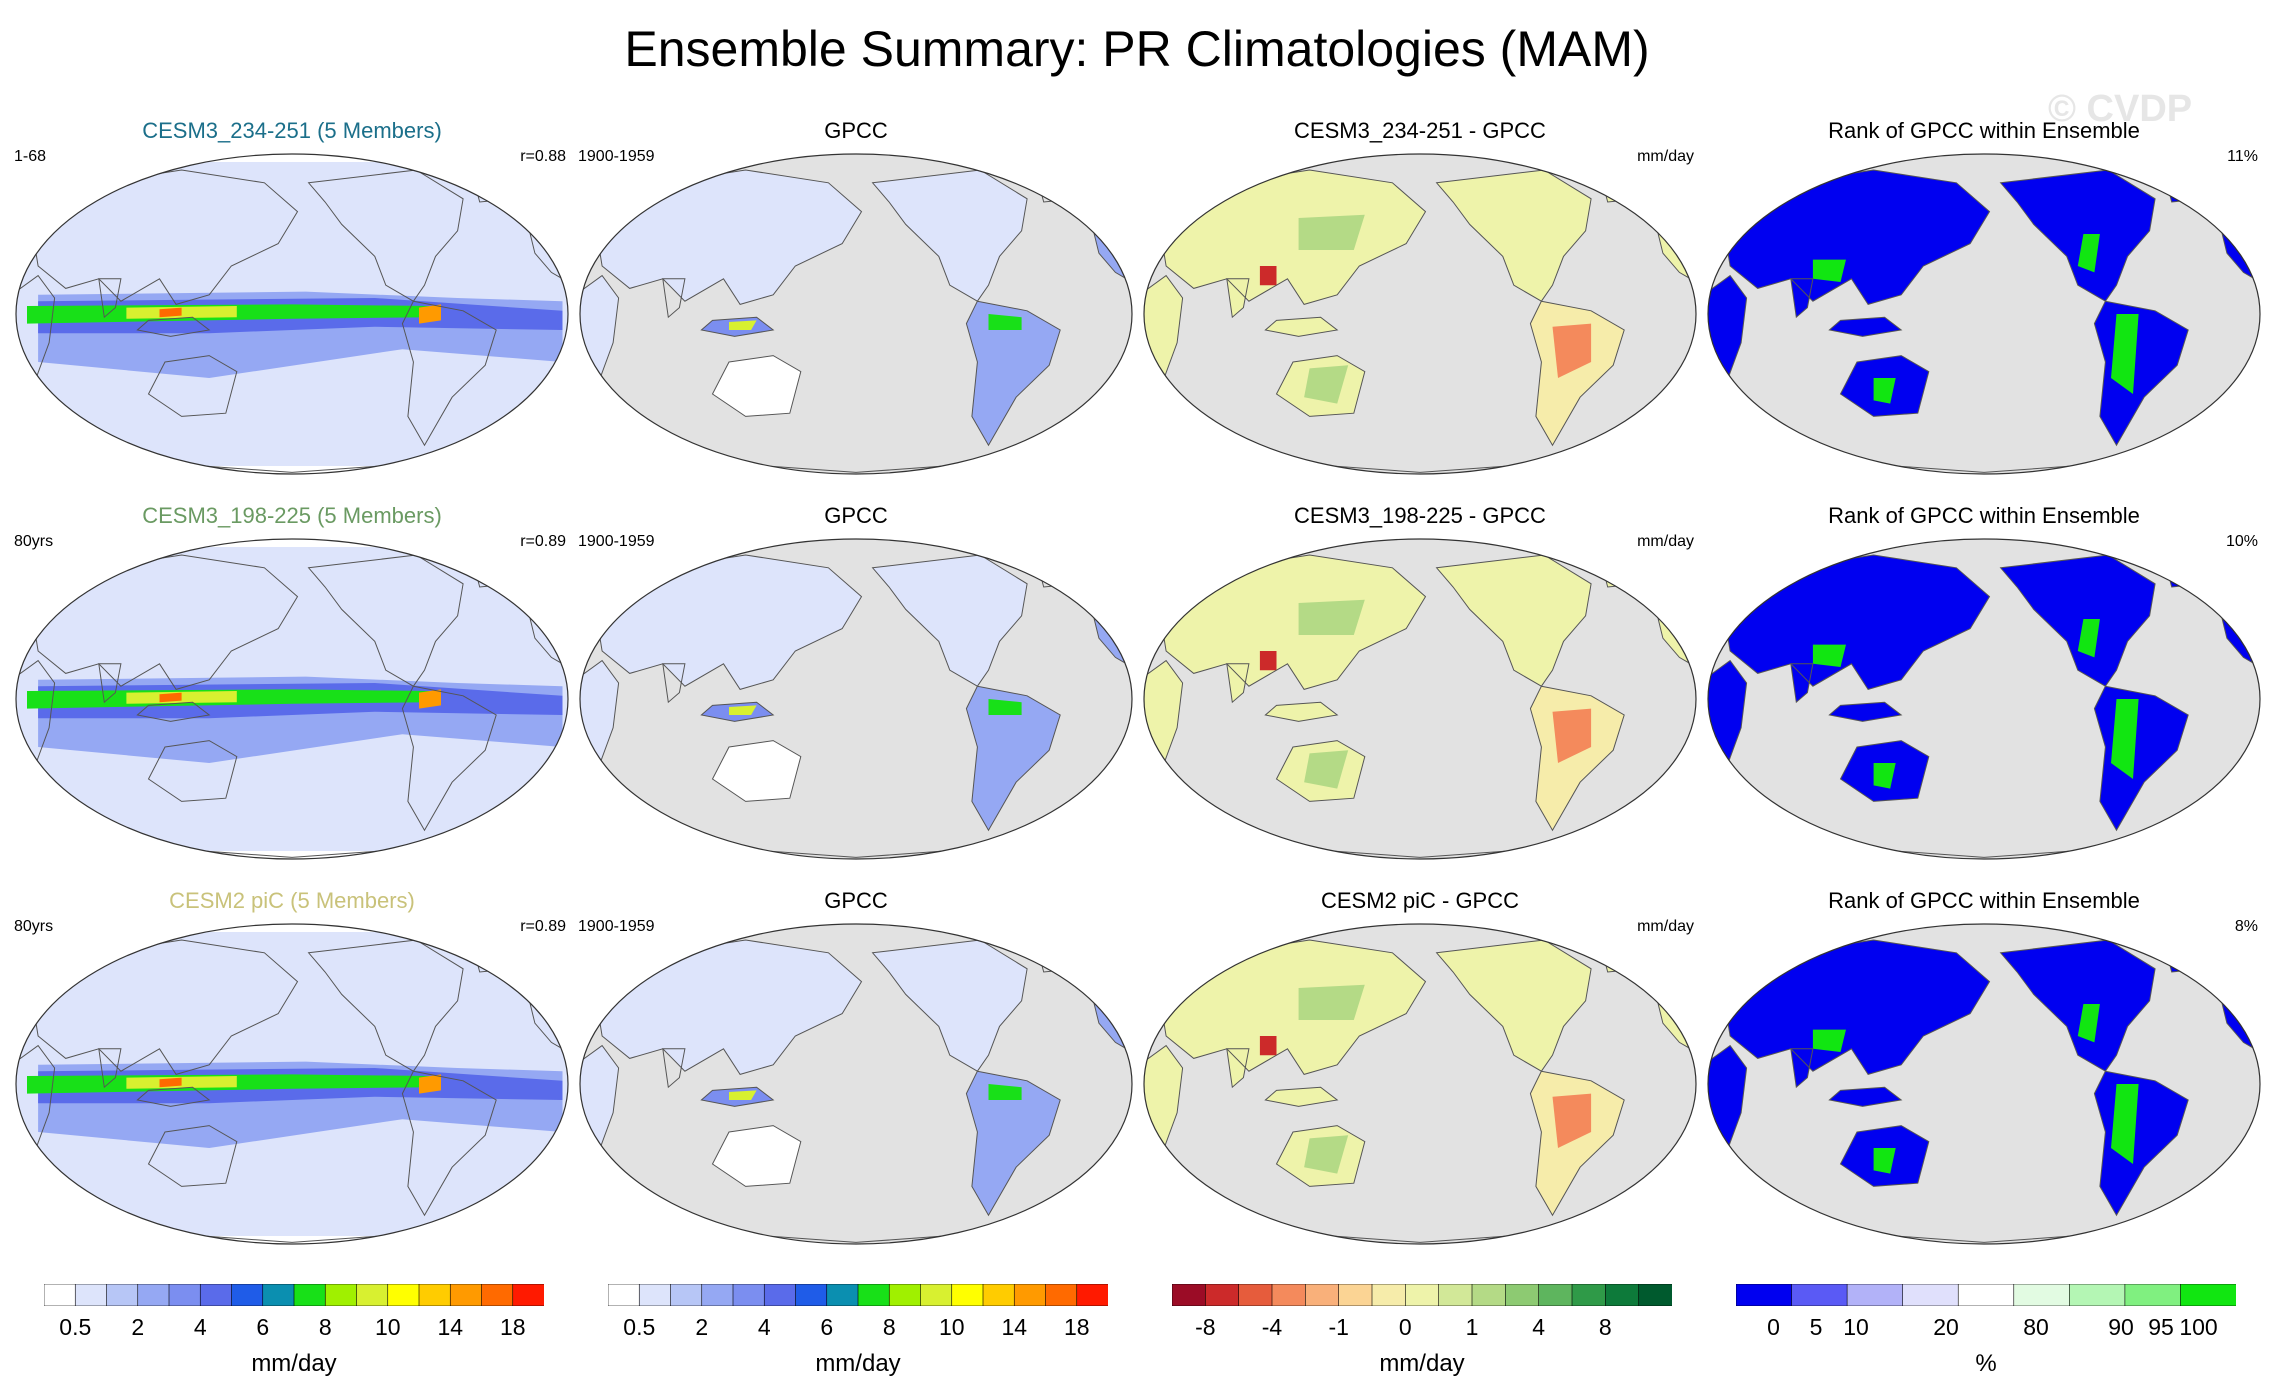  I want to click on colorbar-precip2: 0.5 2 4 6 8 10 14 18 mm/day, so click(858, 1334).